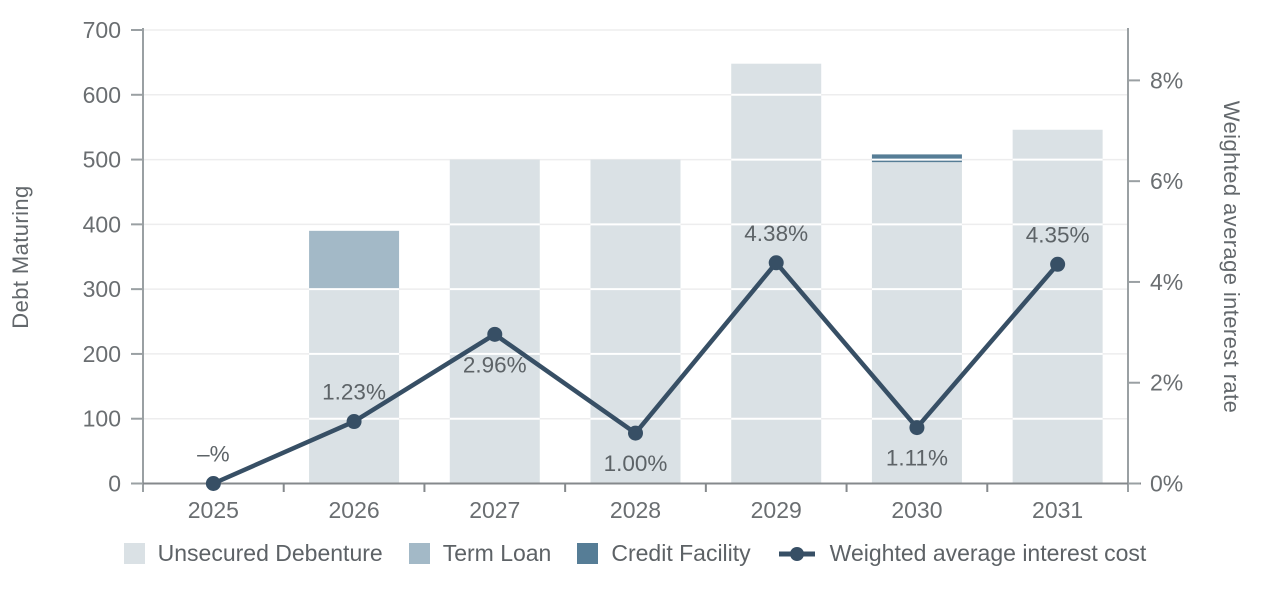 The image size is (1270, 600). What do you see at coordinates (102, 419) in the screenshot?
I see `left-axis-tick-label: 100` at bounding box center [102, 419].